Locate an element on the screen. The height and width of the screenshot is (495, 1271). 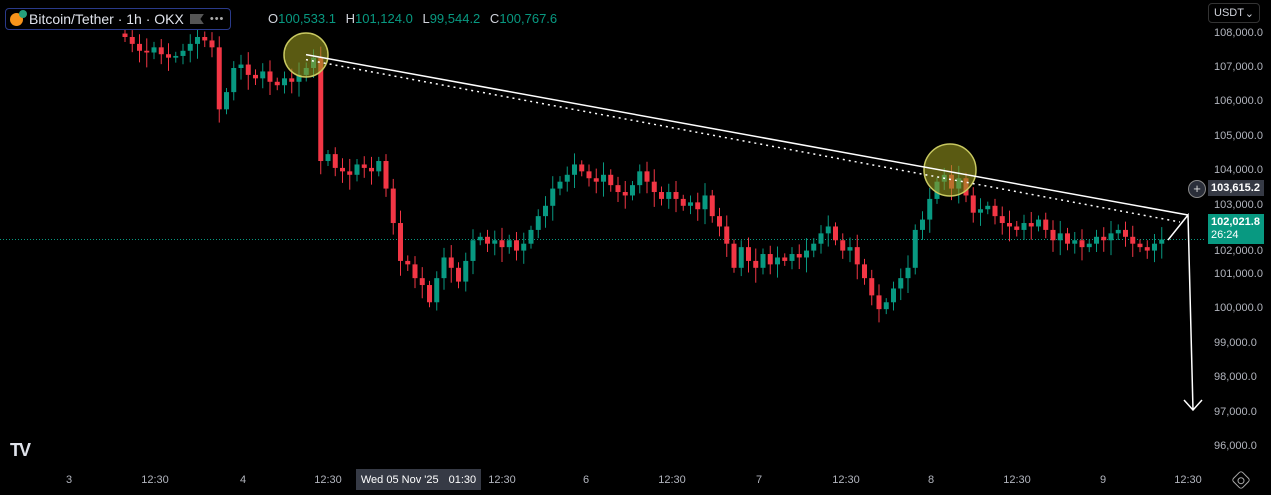
price-tick: 101,000.0 is located at coordinates (1238, 273).